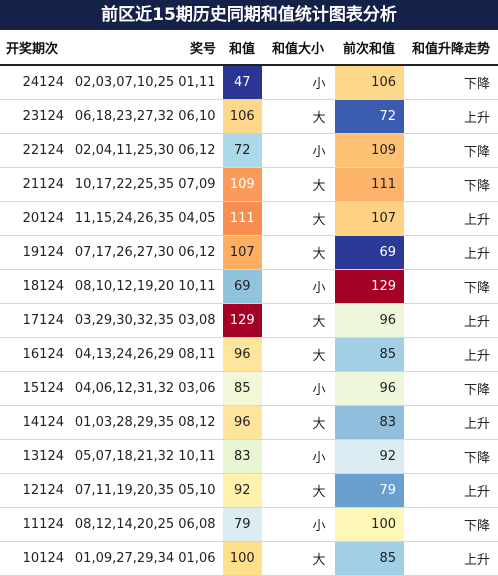 Image resolution: width=498 pixels, height=576 pixels. I want to click on cell-period: 20124, so click(34, 218).